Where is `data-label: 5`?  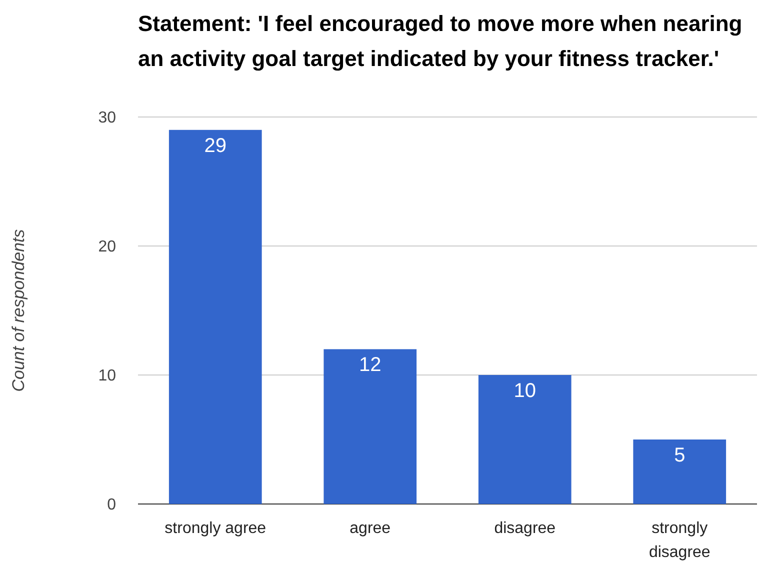
data-label: 5 is located at coordinates (680, 455).